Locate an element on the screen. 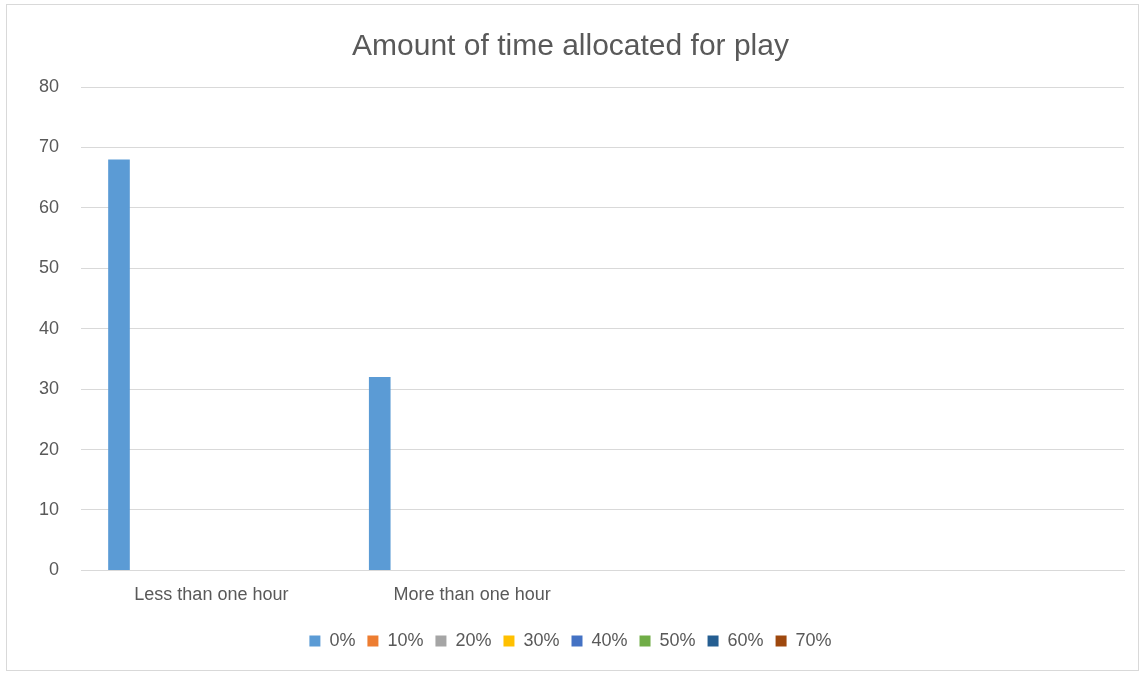 The width and height of the screenshot is (1145, 675). legend-label: 10% is located at coordinates (405, 639).